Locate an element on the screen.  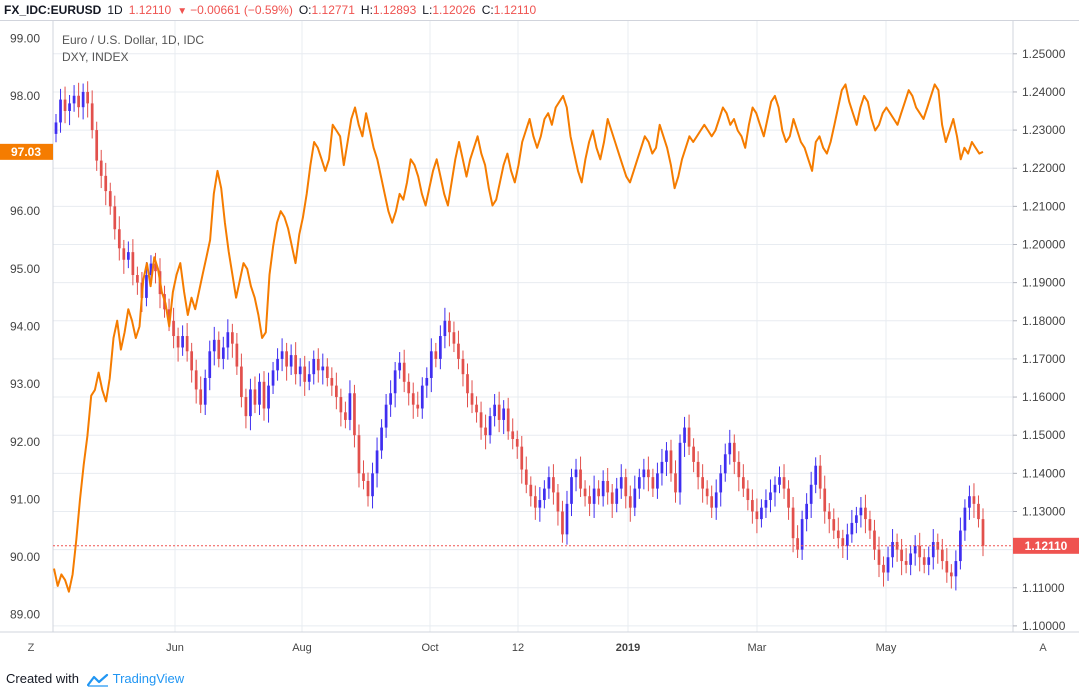
zoom-button-label: Z is located at coordinates (31, 648).